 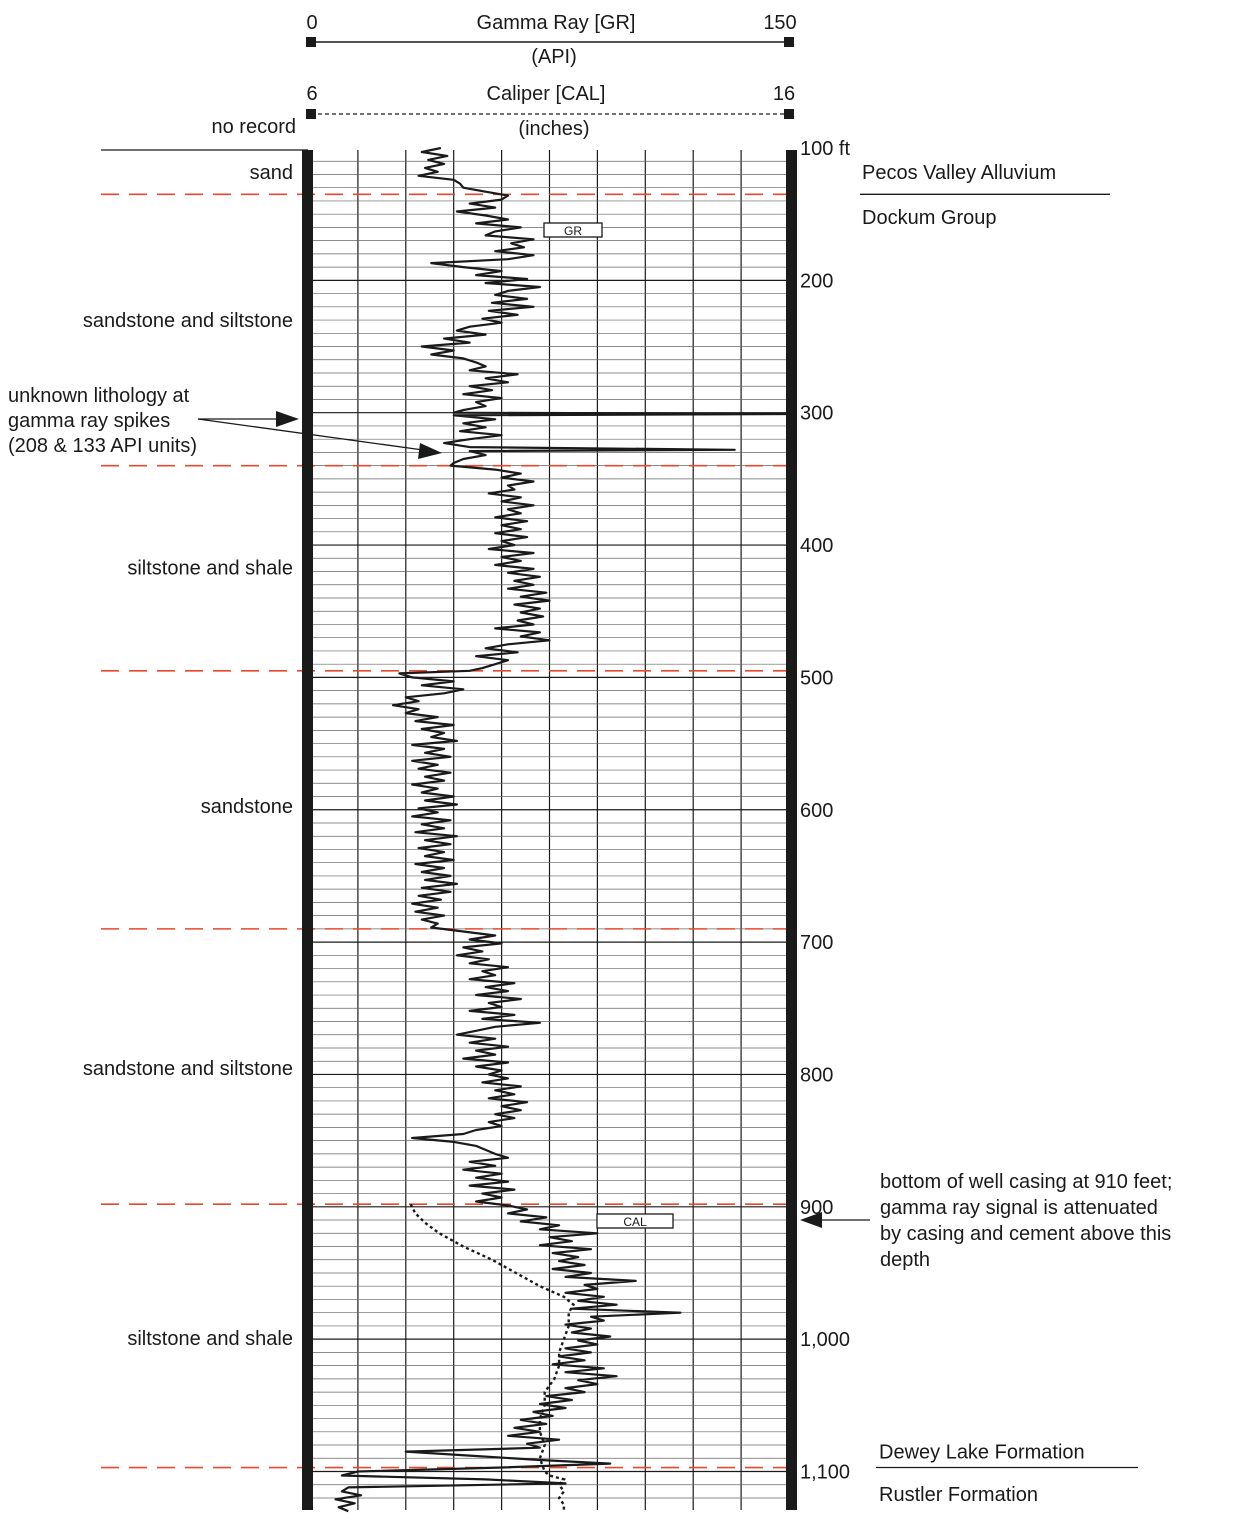 What do you see at coordinates (553, 129) in the screenshot?
I see `cal-scale-unit: (inches)` at bounding box center [553, 129].